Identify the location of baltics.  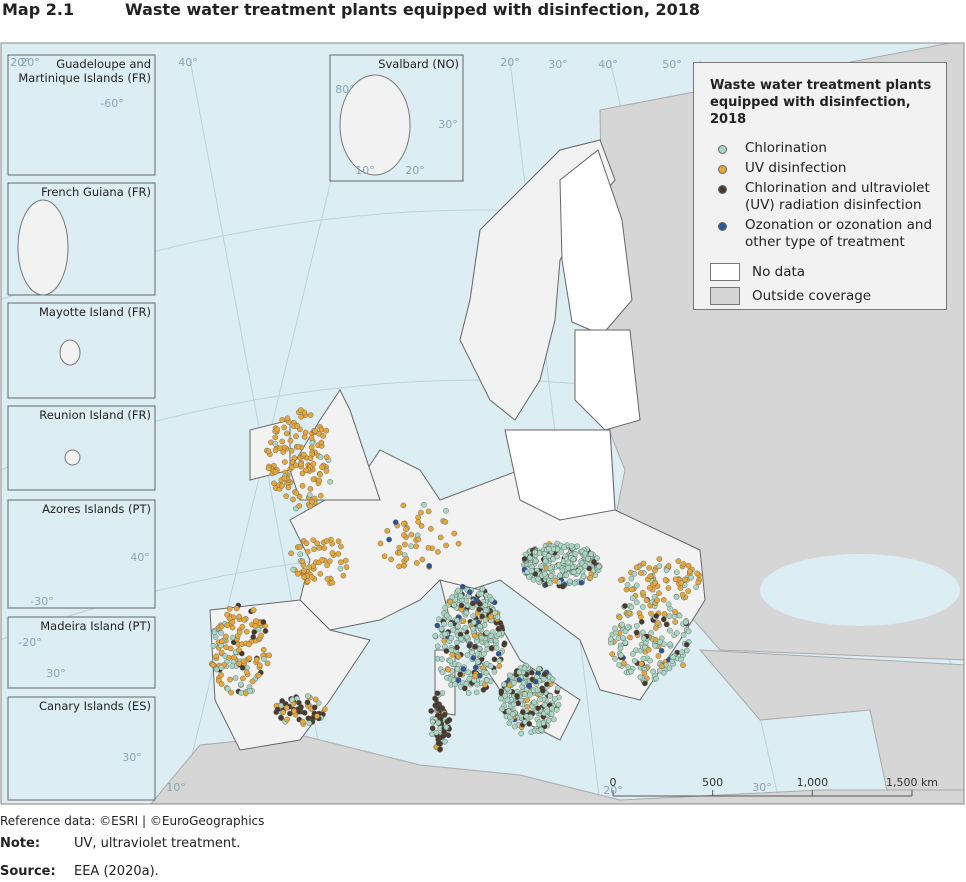
(607, 380).